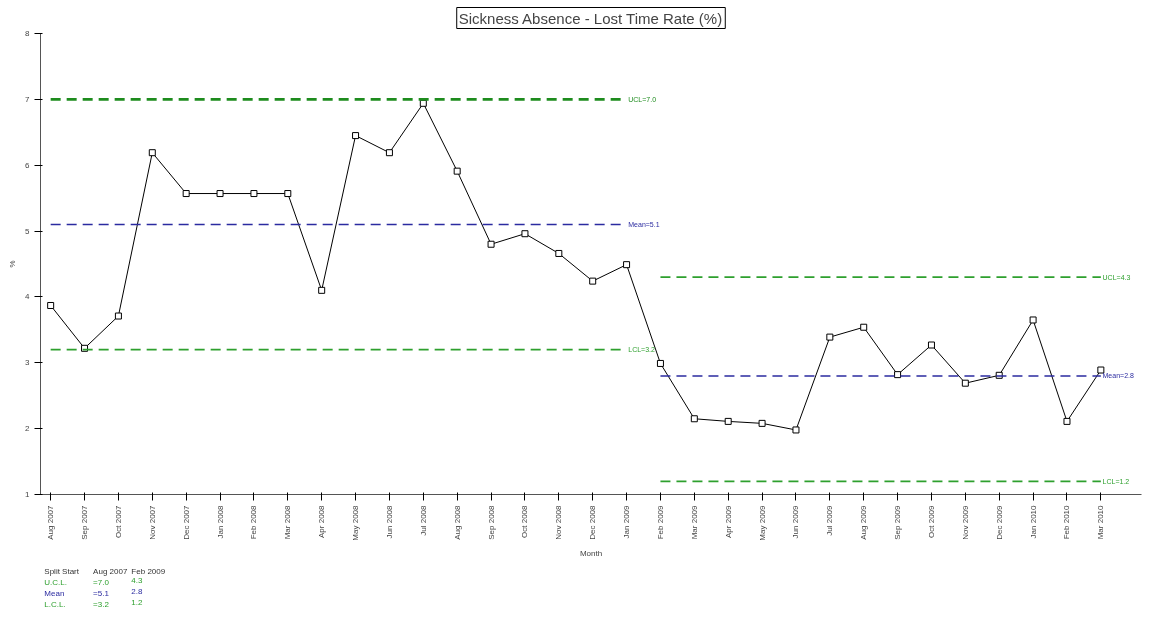  I want to click on text: Aug 2007, so click(110, 571).